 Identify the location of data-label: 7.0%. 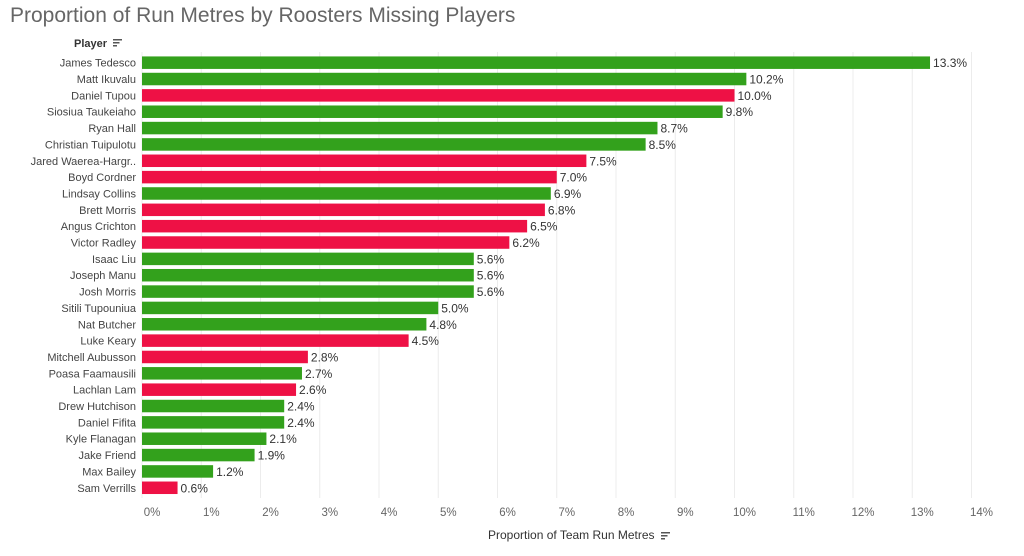
(574, 178).